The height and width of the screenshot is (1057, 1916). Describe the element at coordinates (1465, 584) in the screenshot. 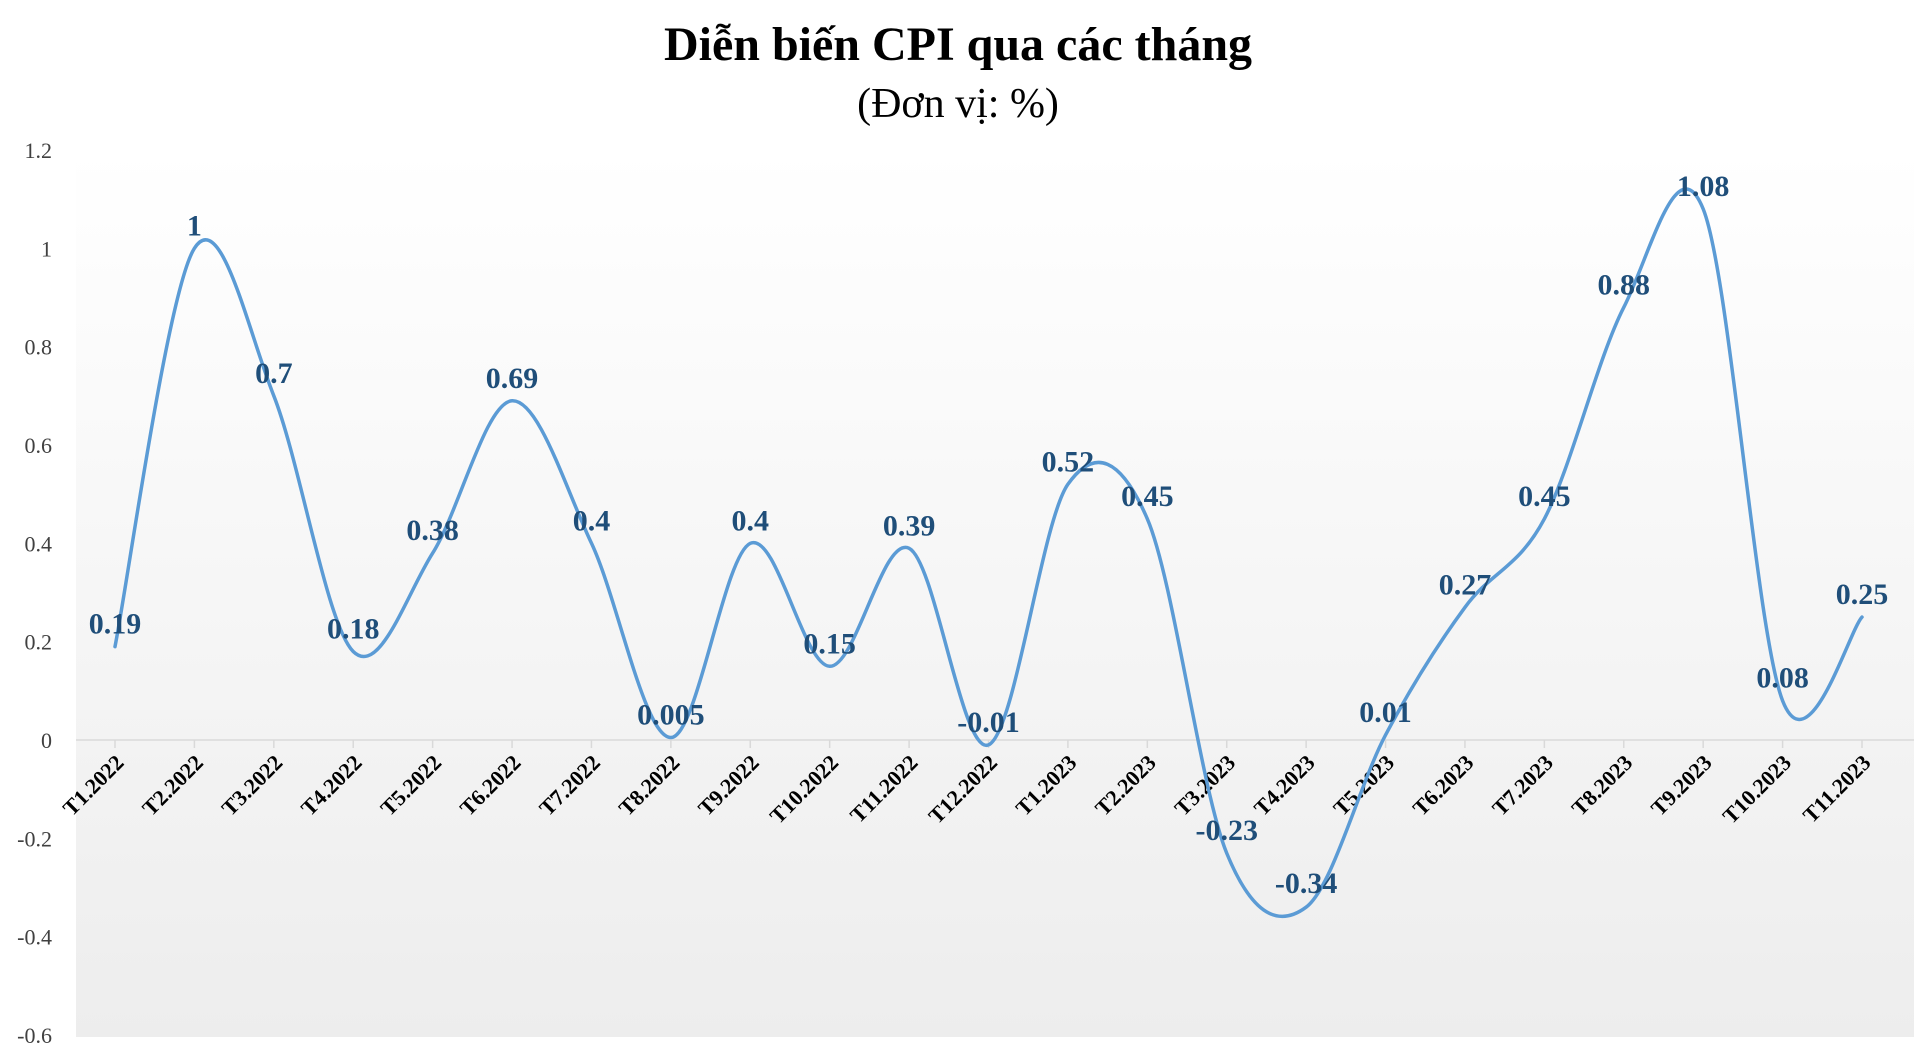

I see `data-label: 0.27` at that location.